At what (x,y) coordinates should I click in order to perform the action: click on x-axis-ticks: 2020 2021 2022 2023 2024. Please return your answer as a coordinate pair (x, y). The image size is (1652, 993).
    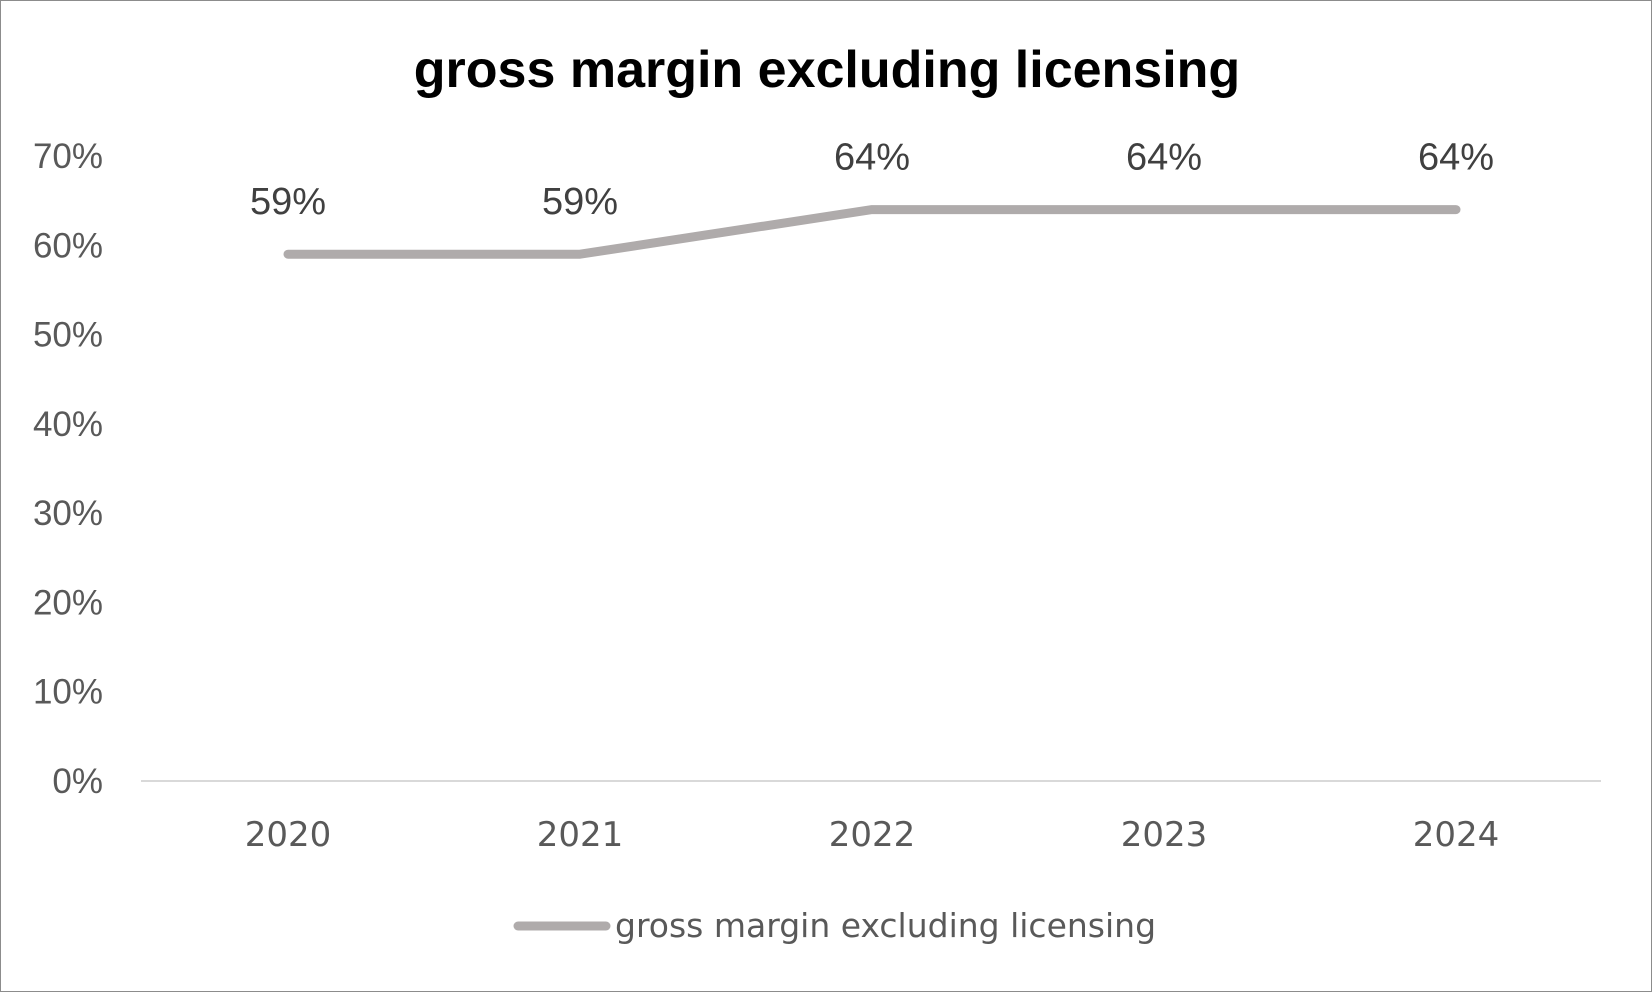
    Looking at the image, I should click on (872, 835).